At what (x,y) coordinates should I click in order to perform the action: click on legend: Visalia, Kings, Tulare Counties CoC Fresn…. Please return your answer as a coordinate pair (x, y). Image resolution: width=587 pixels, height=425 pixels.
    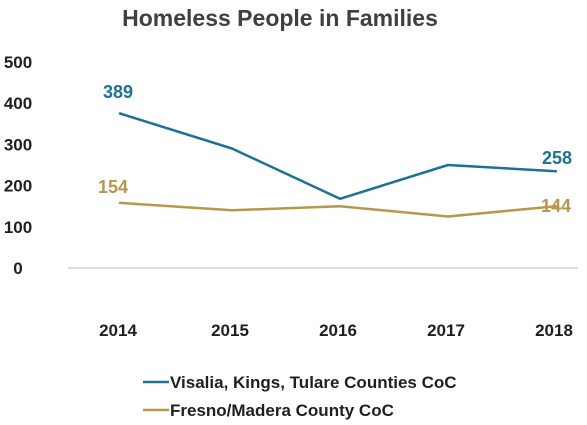
    Looking at the image, I should click on (300, 396).